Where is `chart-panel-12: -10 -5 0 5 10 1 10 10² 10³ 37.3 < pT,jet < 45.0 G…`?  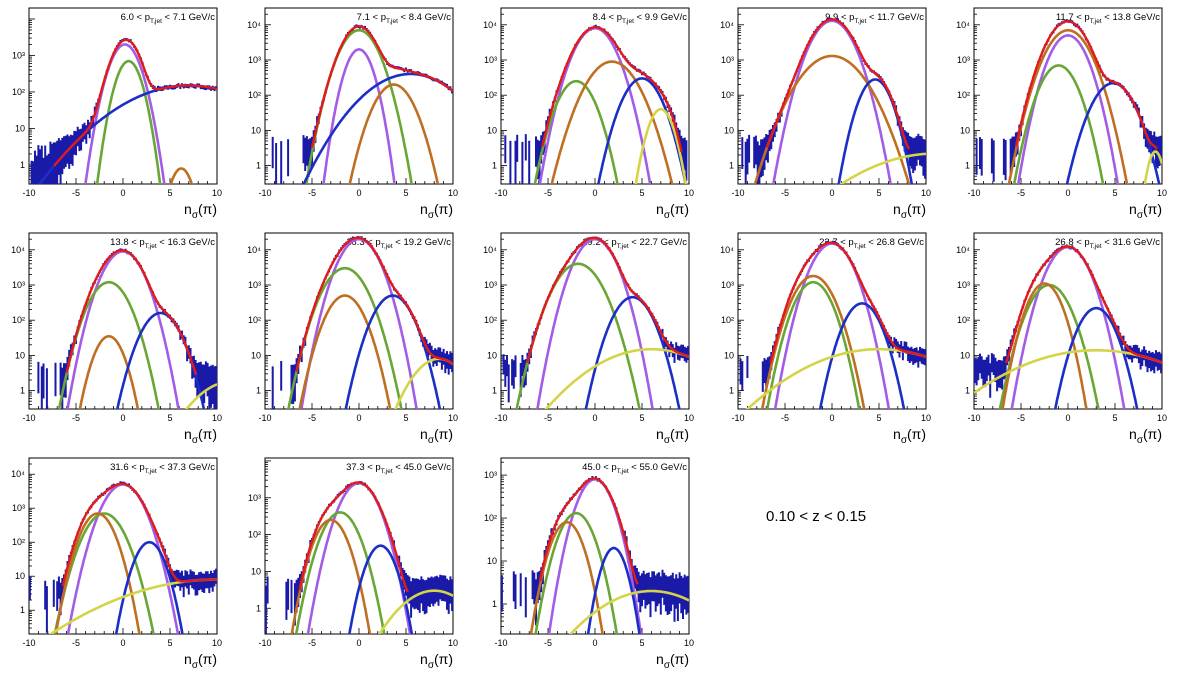
chart-panel-12: -10 -5 0 5 10 1 10 10² 10³ 37.3 < pT,jet < 45.0 G… is located at coordinates (354, 562).